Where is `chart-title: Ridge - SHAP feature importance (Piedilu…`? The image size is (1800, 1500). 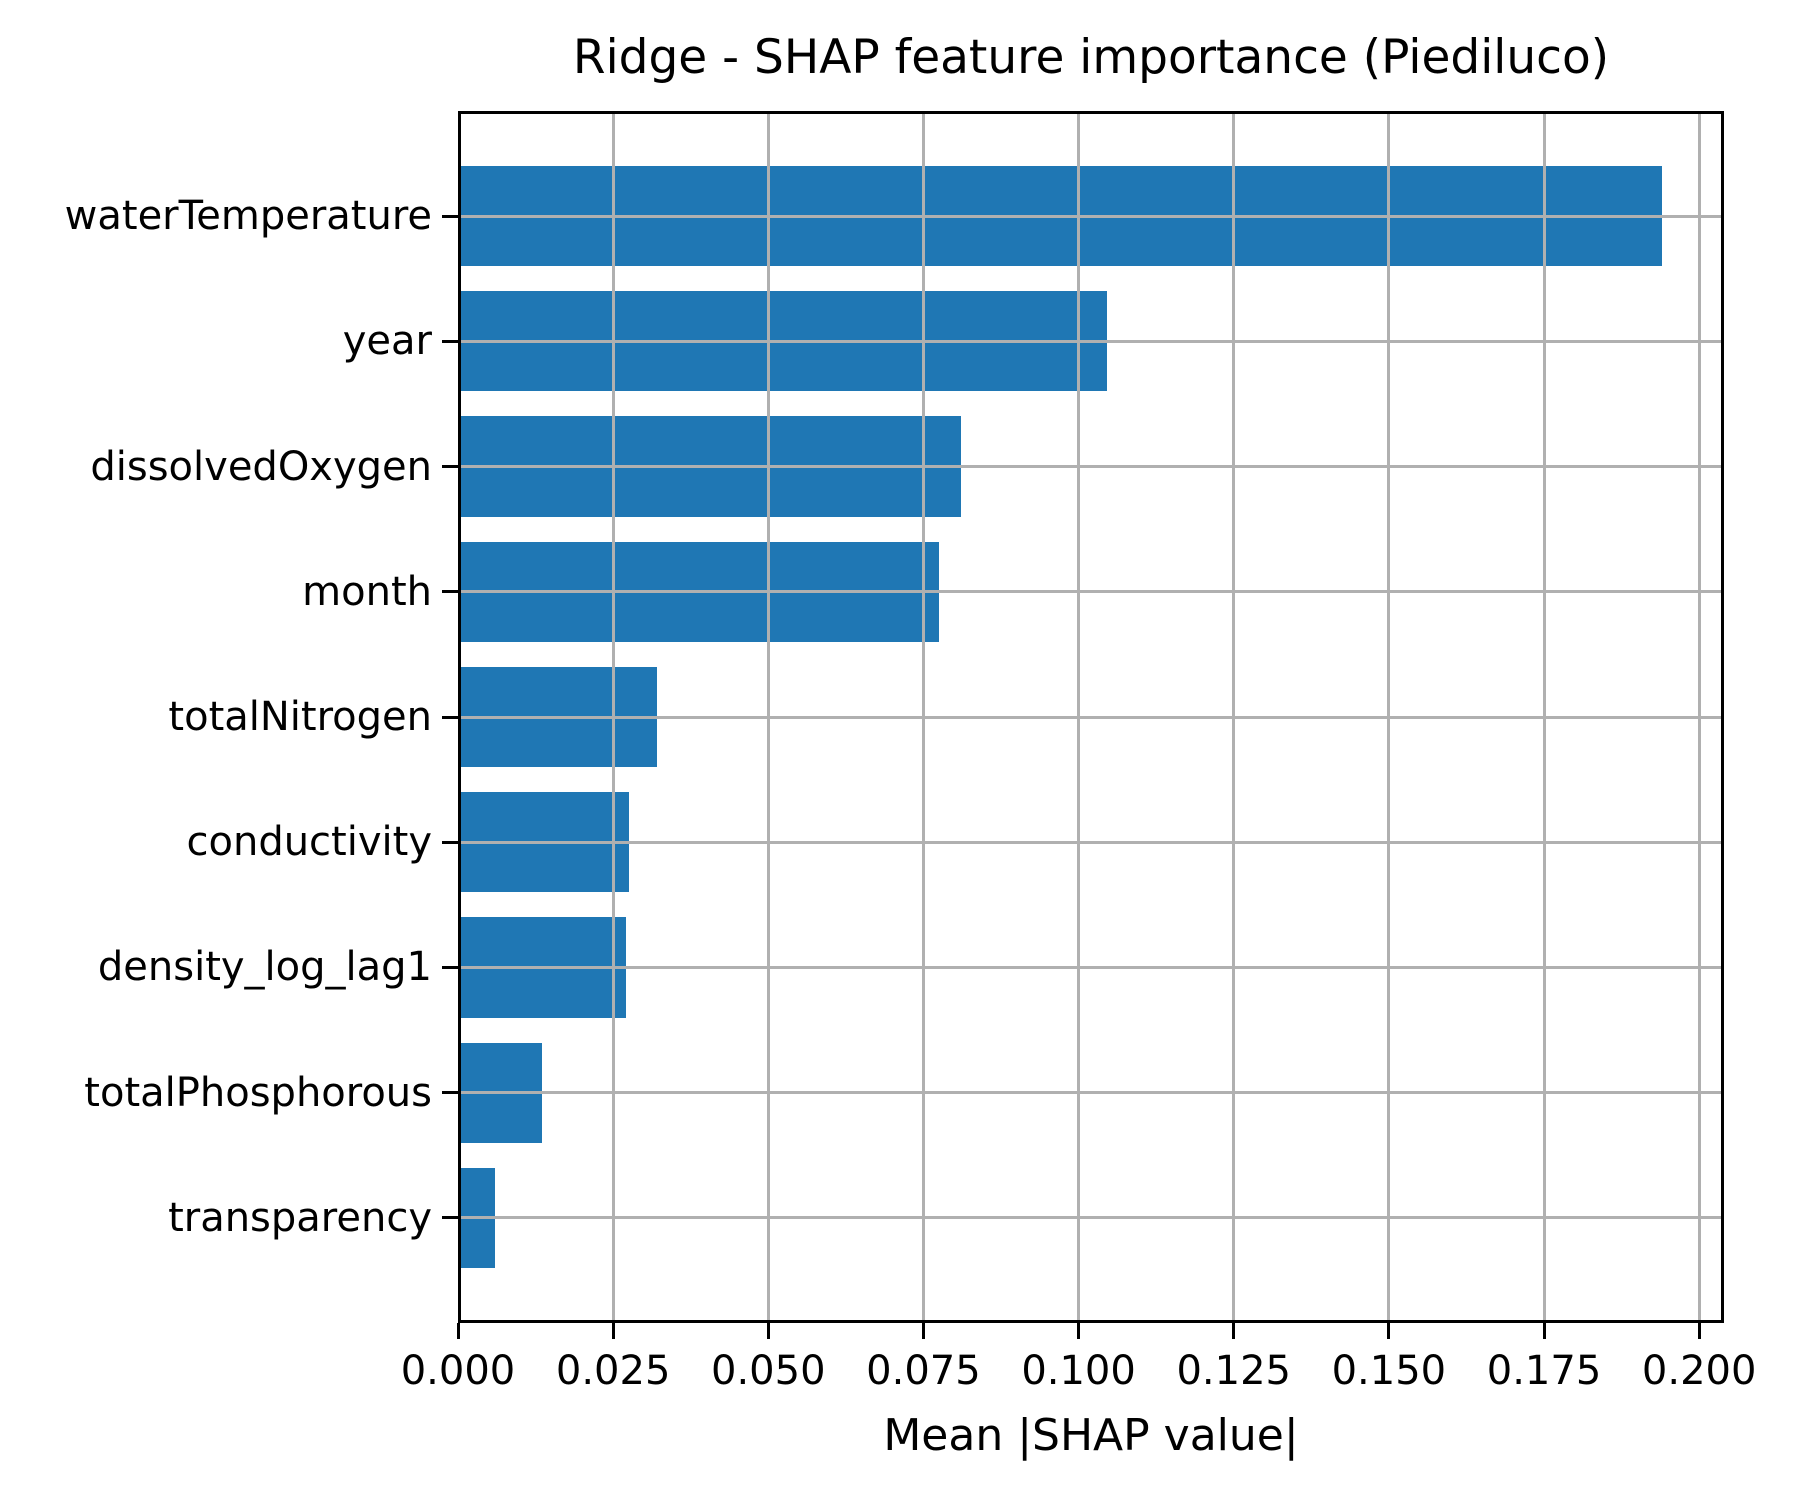
chart-title: Ridge - SHAP feature importance (Piedilu… is located at coordinates (1091, 57).